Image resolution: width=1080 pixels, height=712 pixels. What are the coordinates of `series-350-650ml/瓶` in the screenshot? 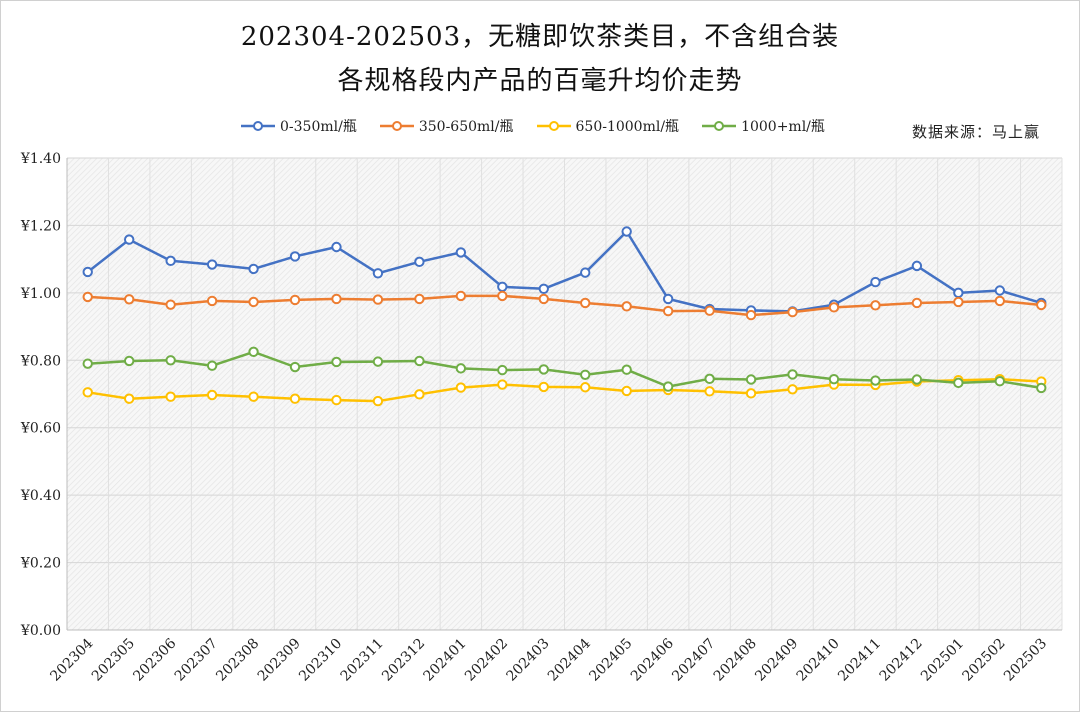 It's located at (564, 305).